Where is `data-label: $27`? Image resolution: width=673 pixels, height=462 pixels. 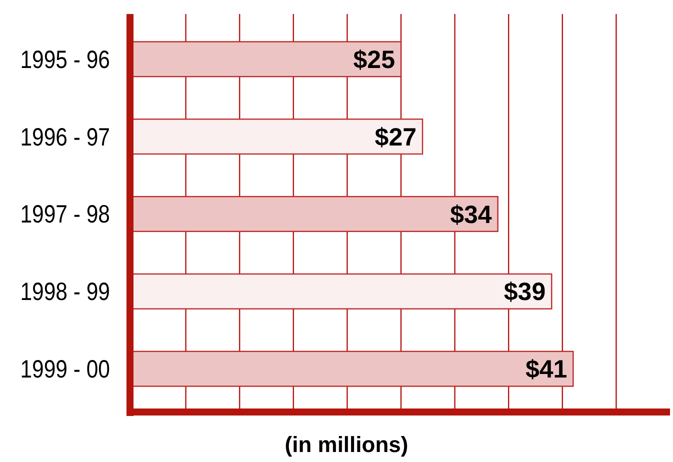 data-label: $27 is located at coordinates (395, 137).